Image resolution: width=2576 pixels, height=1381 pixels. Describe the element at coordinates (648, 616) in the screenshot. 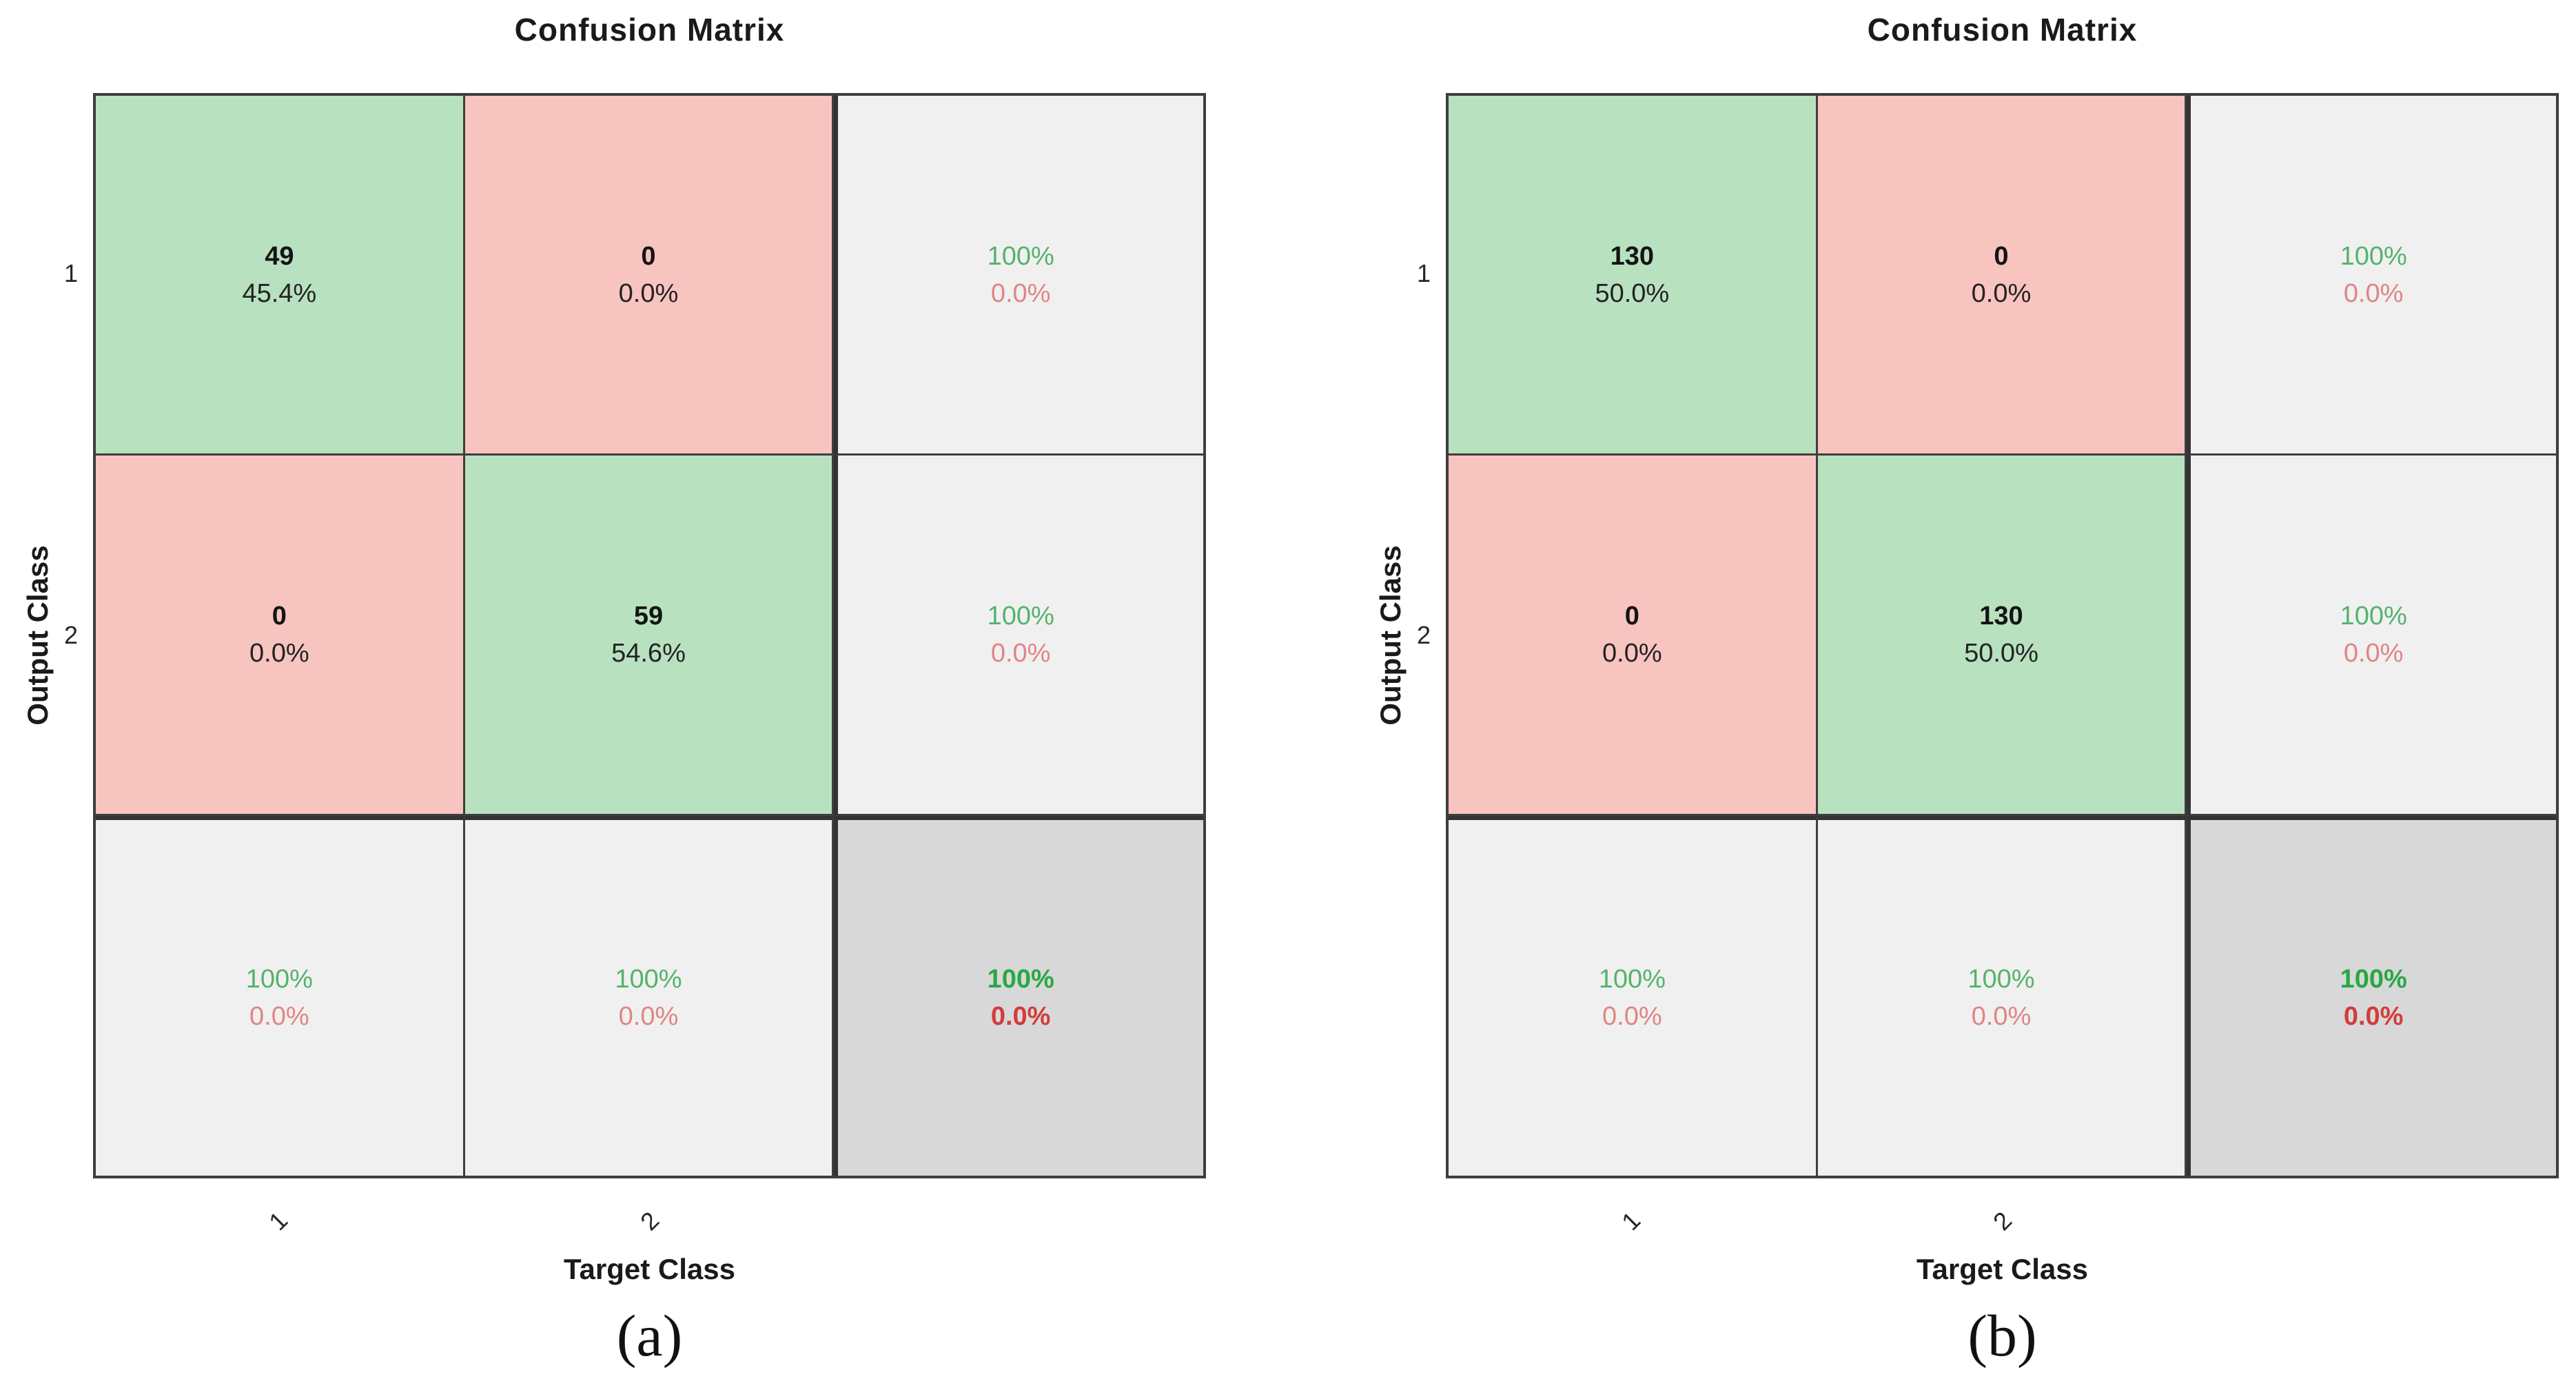

I see `cell-count: 59` at that location.